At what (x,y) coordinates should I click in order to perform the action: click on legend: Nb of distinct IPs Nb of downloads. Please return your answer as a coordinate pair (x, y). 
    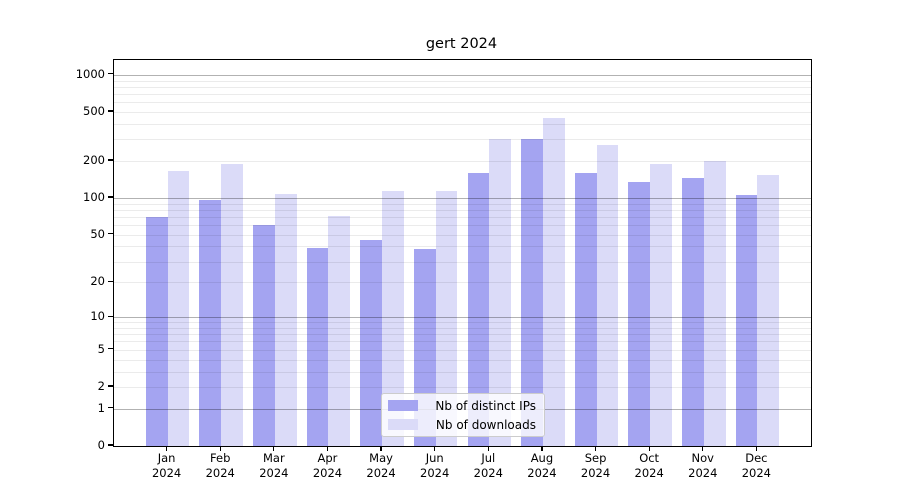
    Looking at the image, I should click on (463, 415).